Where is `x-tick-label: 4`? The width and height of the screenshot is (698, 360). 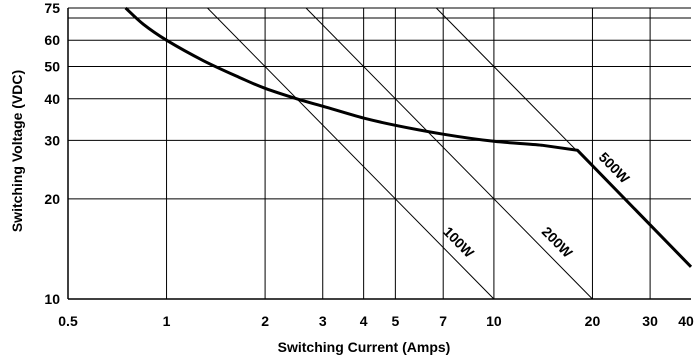
x-tick-label: 4 is located at coordinates (364, 321).